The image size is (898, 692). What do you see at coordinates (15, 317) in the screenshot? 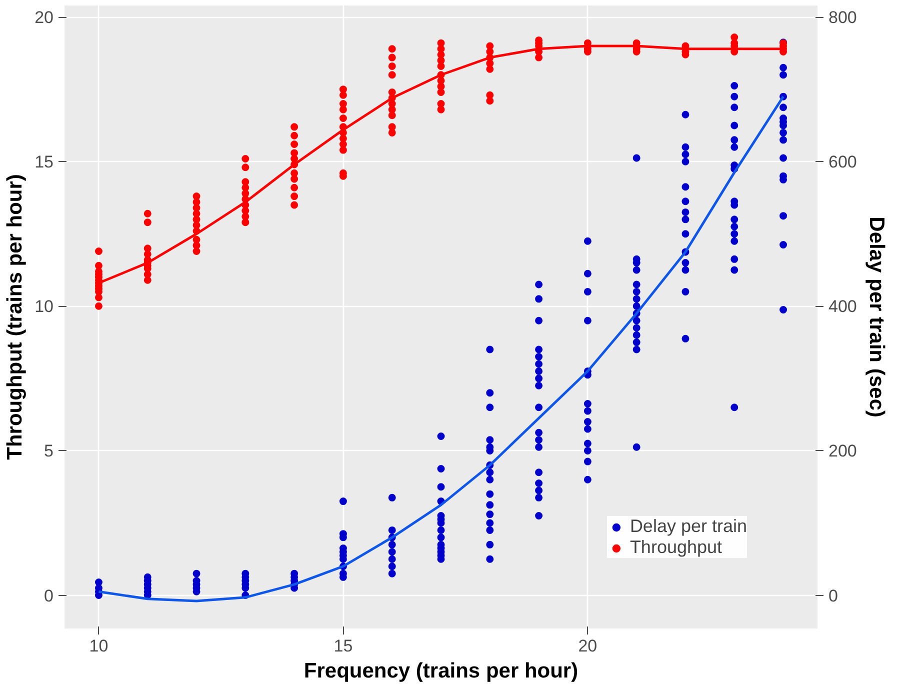
I see `y-axis-title: Throughput (trains per hour)` at bounding box center [15, 317].